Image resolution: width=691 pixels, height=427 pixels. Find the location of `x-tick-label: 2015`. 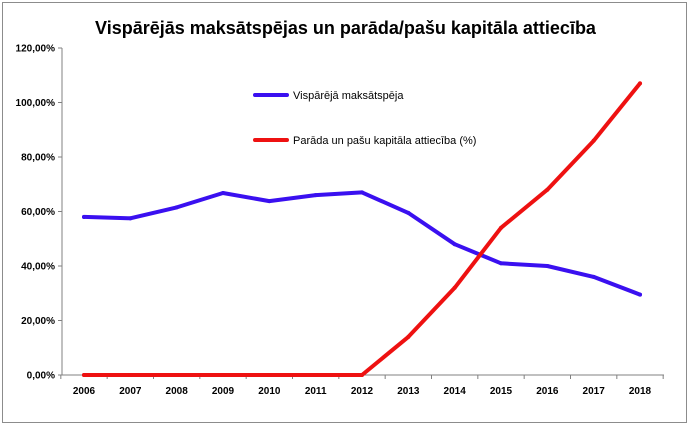

x-tick-label: 2015 is located at coordinates (501, 391).